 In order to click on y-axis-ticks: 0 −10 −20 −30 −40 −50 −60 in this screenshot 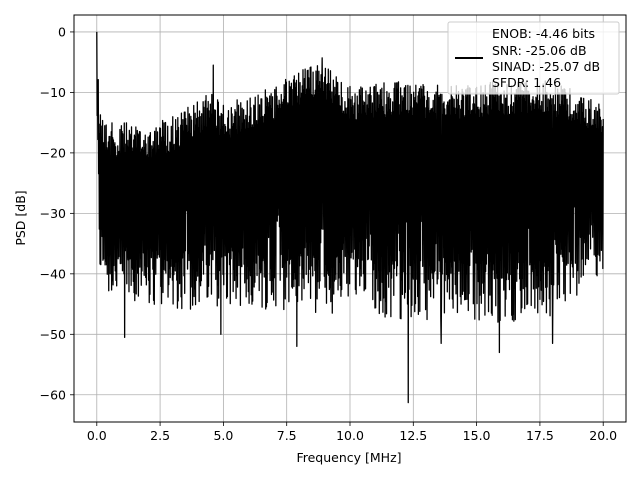, I will do `click(57, 213)`.